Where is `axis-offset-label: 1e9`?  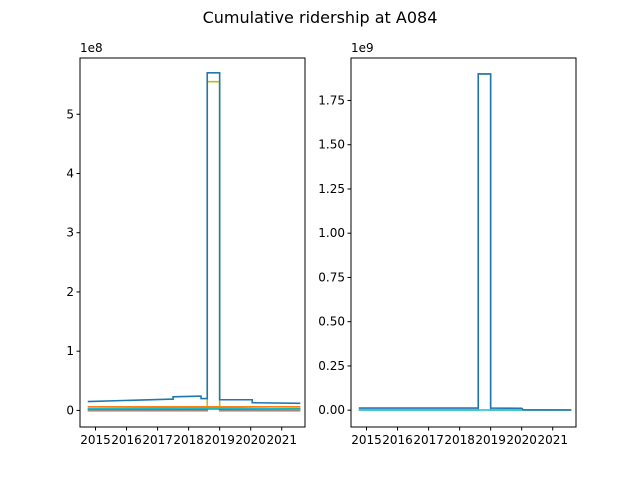
axis-offset-label: 1e9 is located at coordinates (362, 48).